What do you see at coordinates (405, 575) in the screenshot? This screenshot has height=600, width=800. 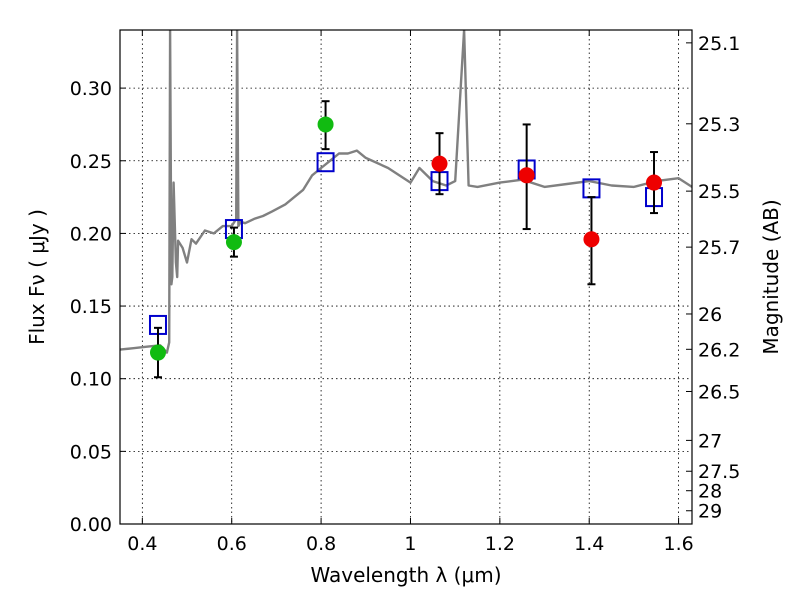 I see `x-axis-label: Wavelength λ (μm)` at bounding box center [405, 575].